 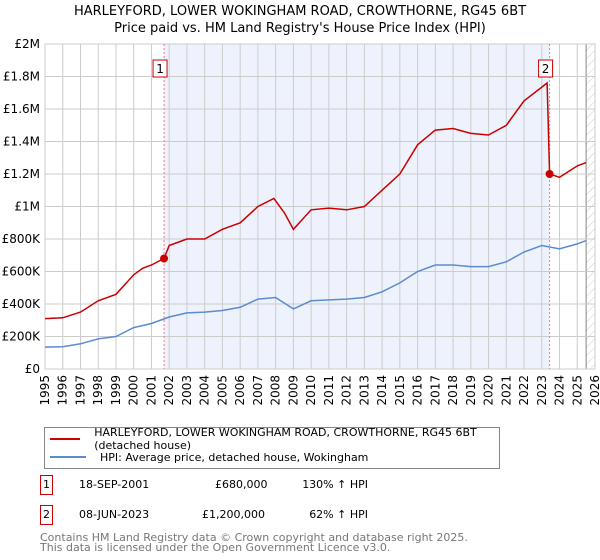 What do you see at coordinates (134, 390) in the screenshot?
I see `x-tick-label: 2000` at bounding box center [134, 390].